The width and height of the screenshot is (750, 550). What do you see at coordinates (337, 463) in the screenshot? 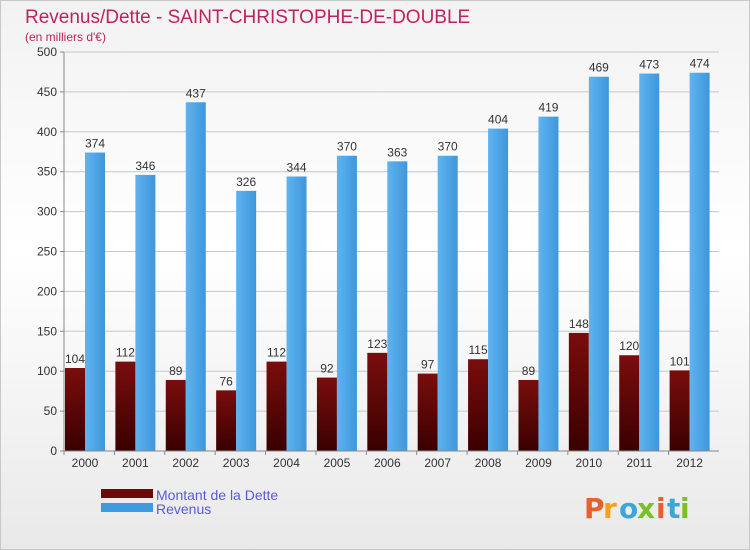
I see `x-tick-label: 2005` at bounding box center [337, 463].